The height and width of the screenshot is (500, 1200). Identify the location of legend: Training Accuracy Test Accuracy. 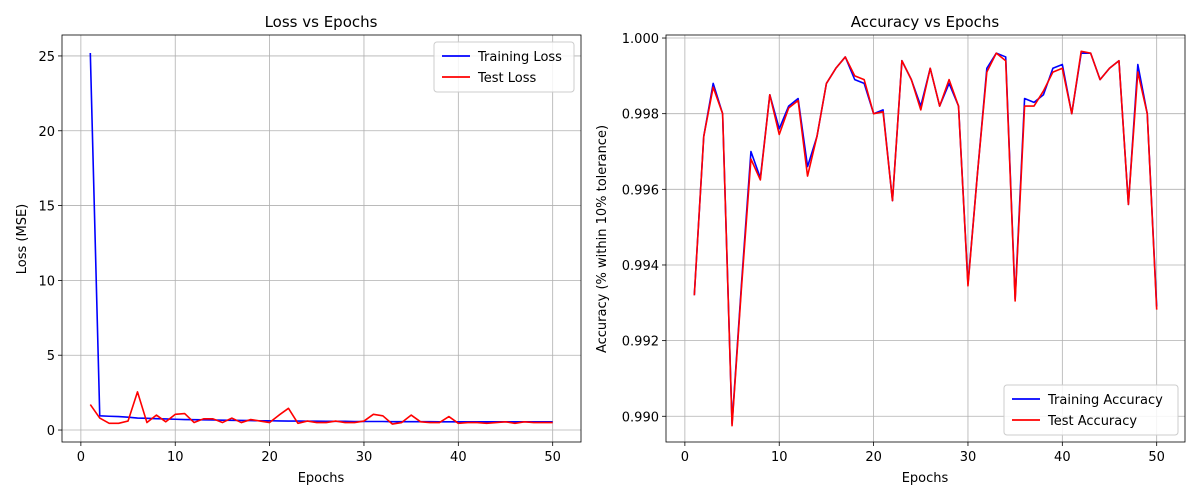
(1091, 410).